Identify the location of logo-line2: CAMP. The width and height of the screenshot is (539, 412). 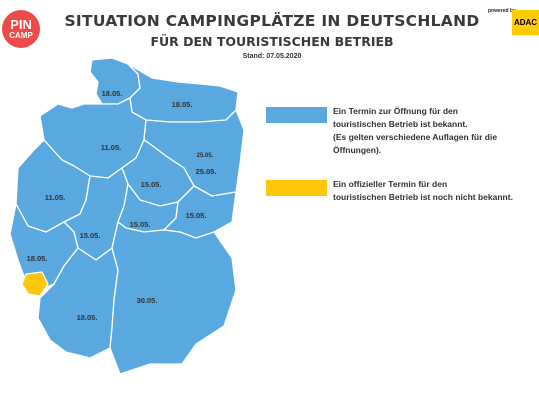
(21, 35).